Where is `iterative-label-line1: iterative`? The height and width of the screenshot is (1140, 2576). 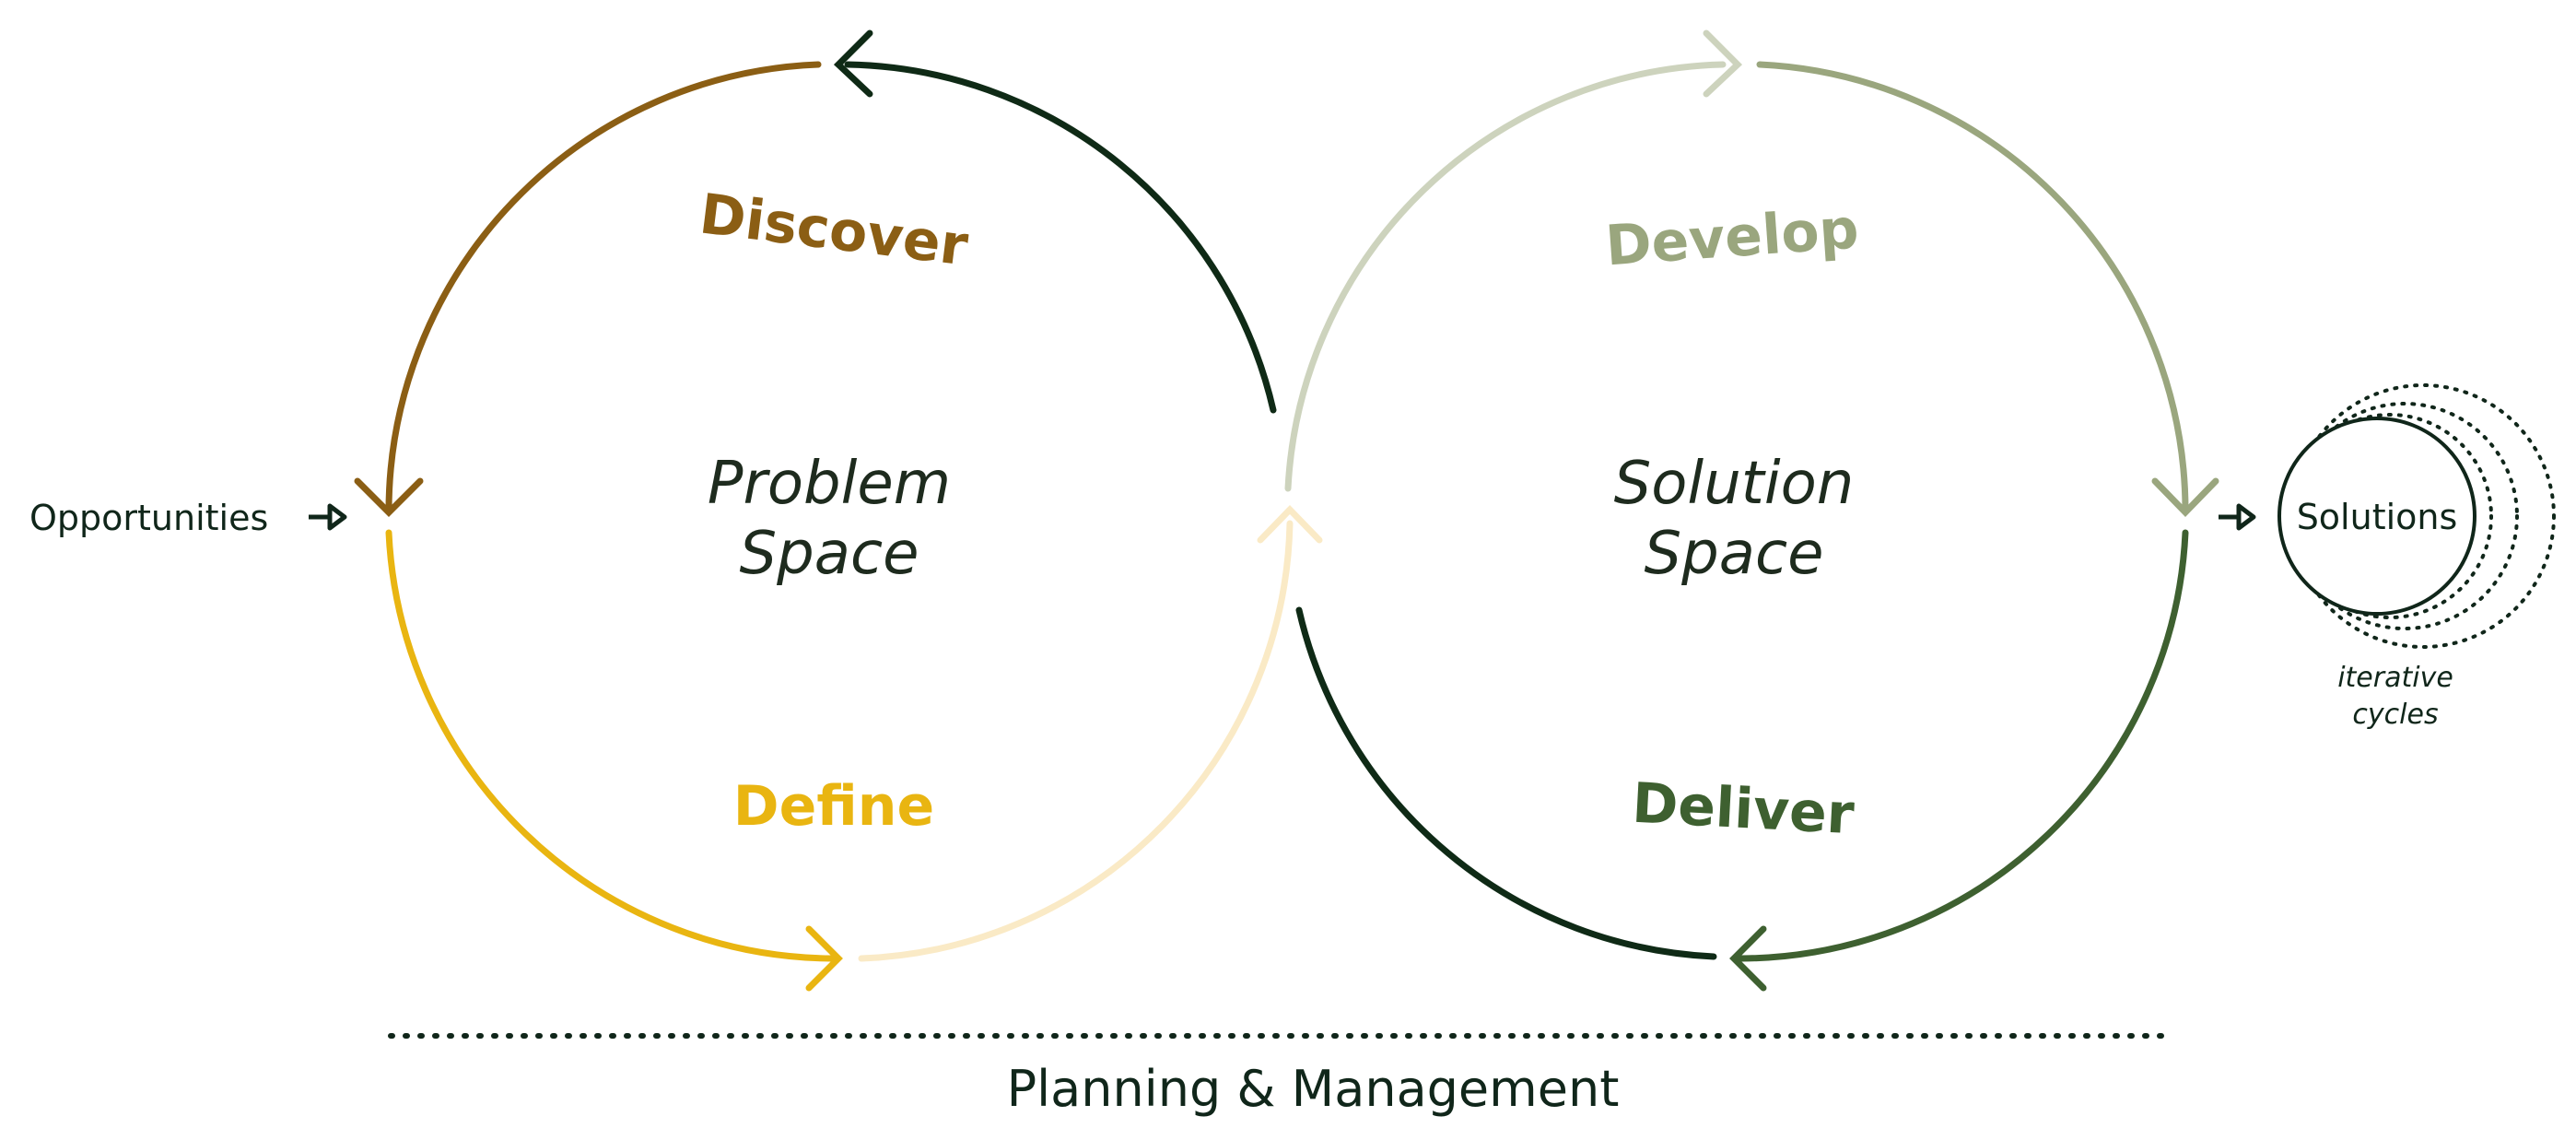 iterative-label-line1: iterative is located at coordinates (2395, 678).